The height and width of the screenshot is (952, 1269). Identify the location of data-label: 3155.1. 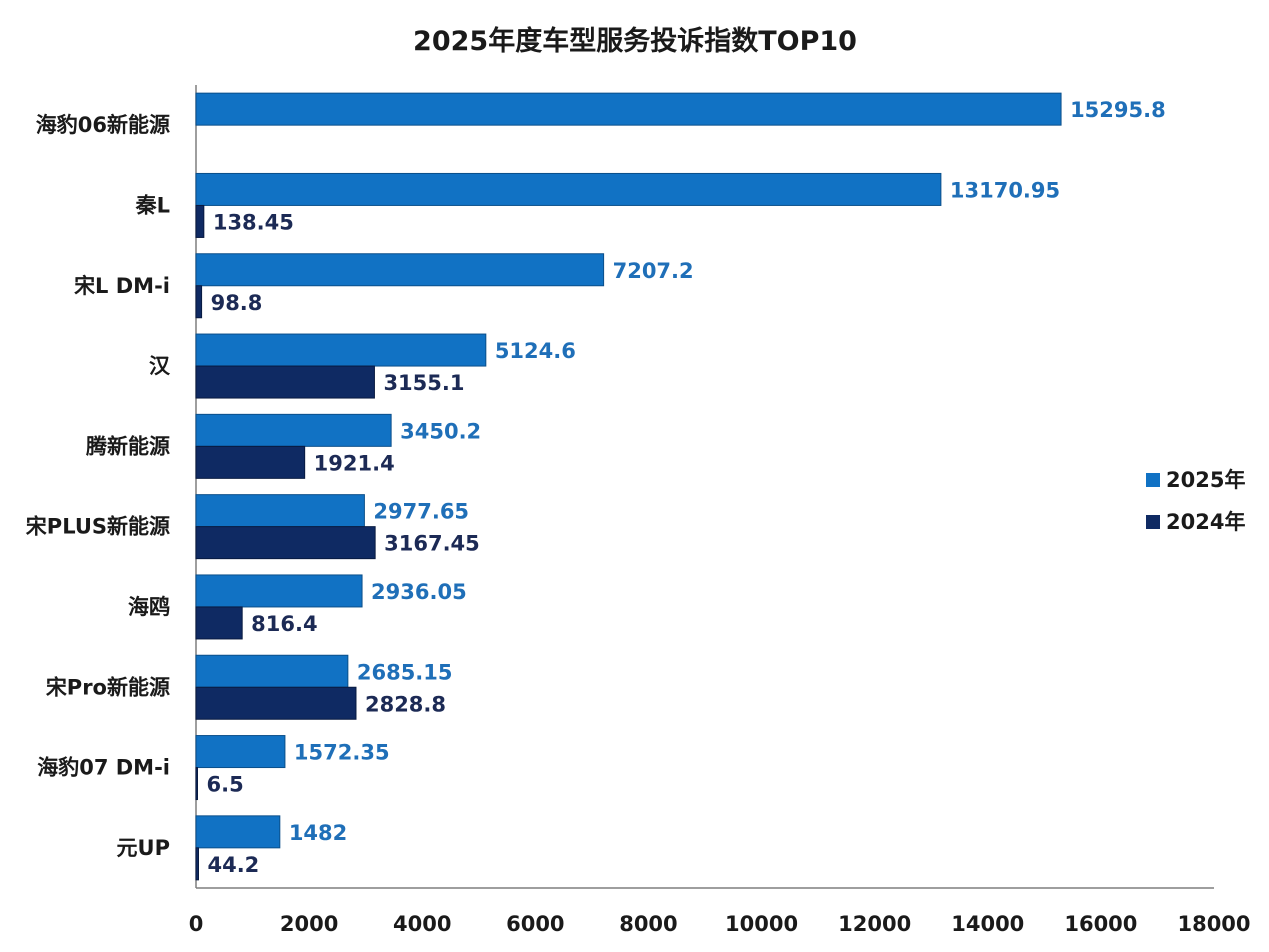
(423, 383).